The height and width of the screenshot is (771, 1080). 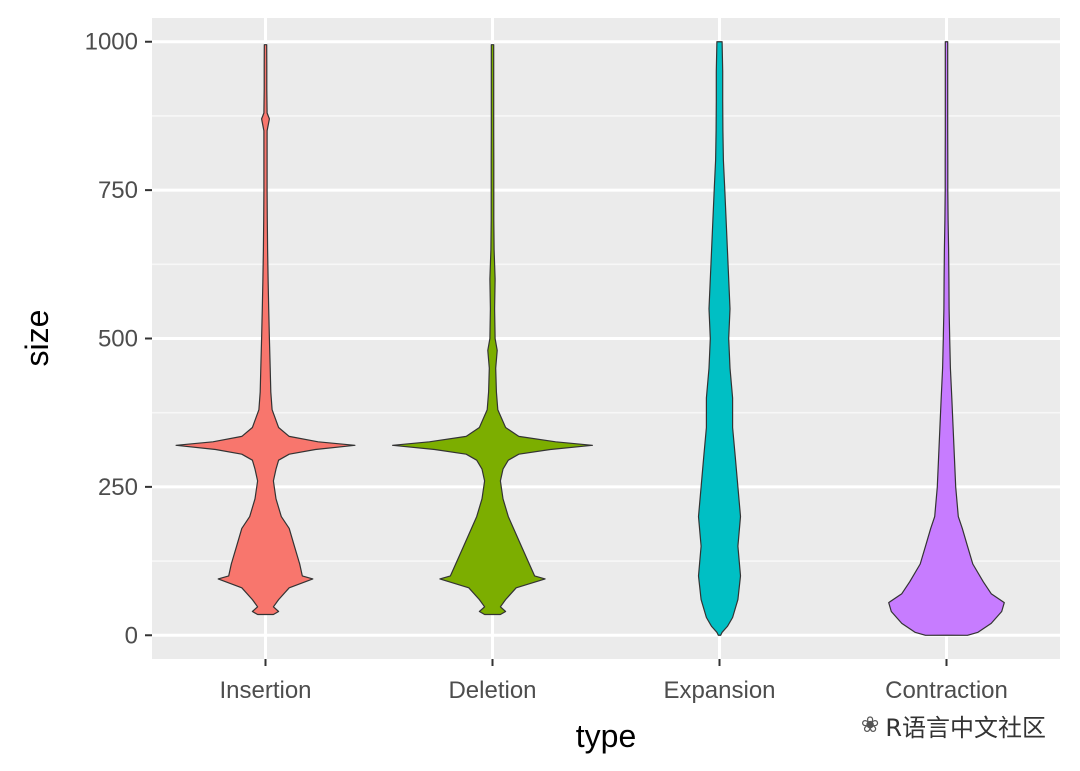 What do you see at coordinates (111, 42) in the screenshot?
I see `y-tick-label: 1000` at bounding box center [111, 42].